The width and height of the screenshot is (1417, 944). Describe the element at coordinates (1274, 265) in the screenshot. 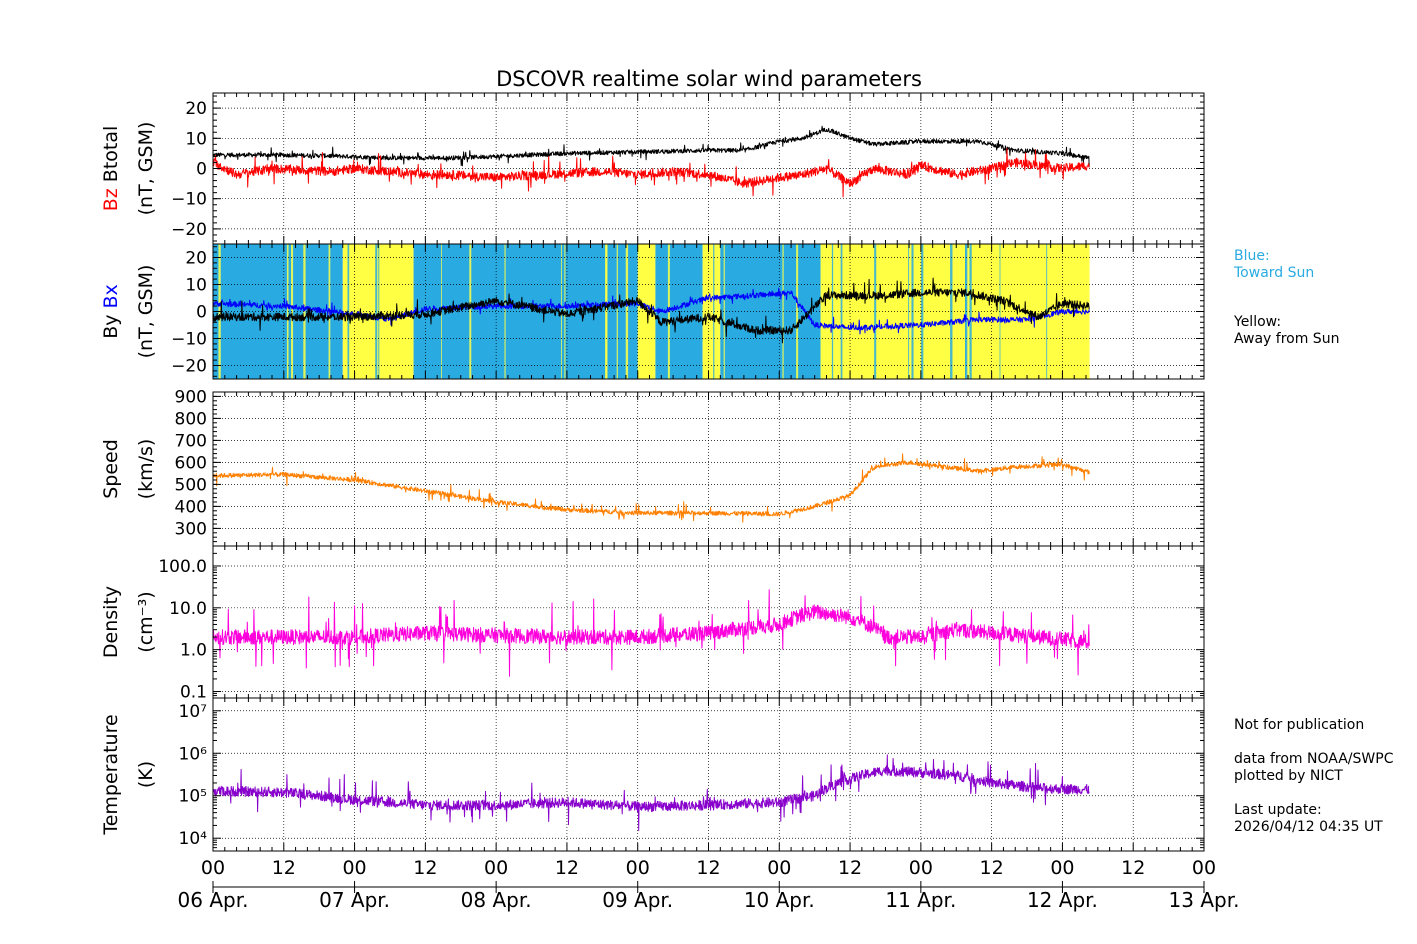

I see `legend-toward-sun: Blue: Toward Sun` at that location.